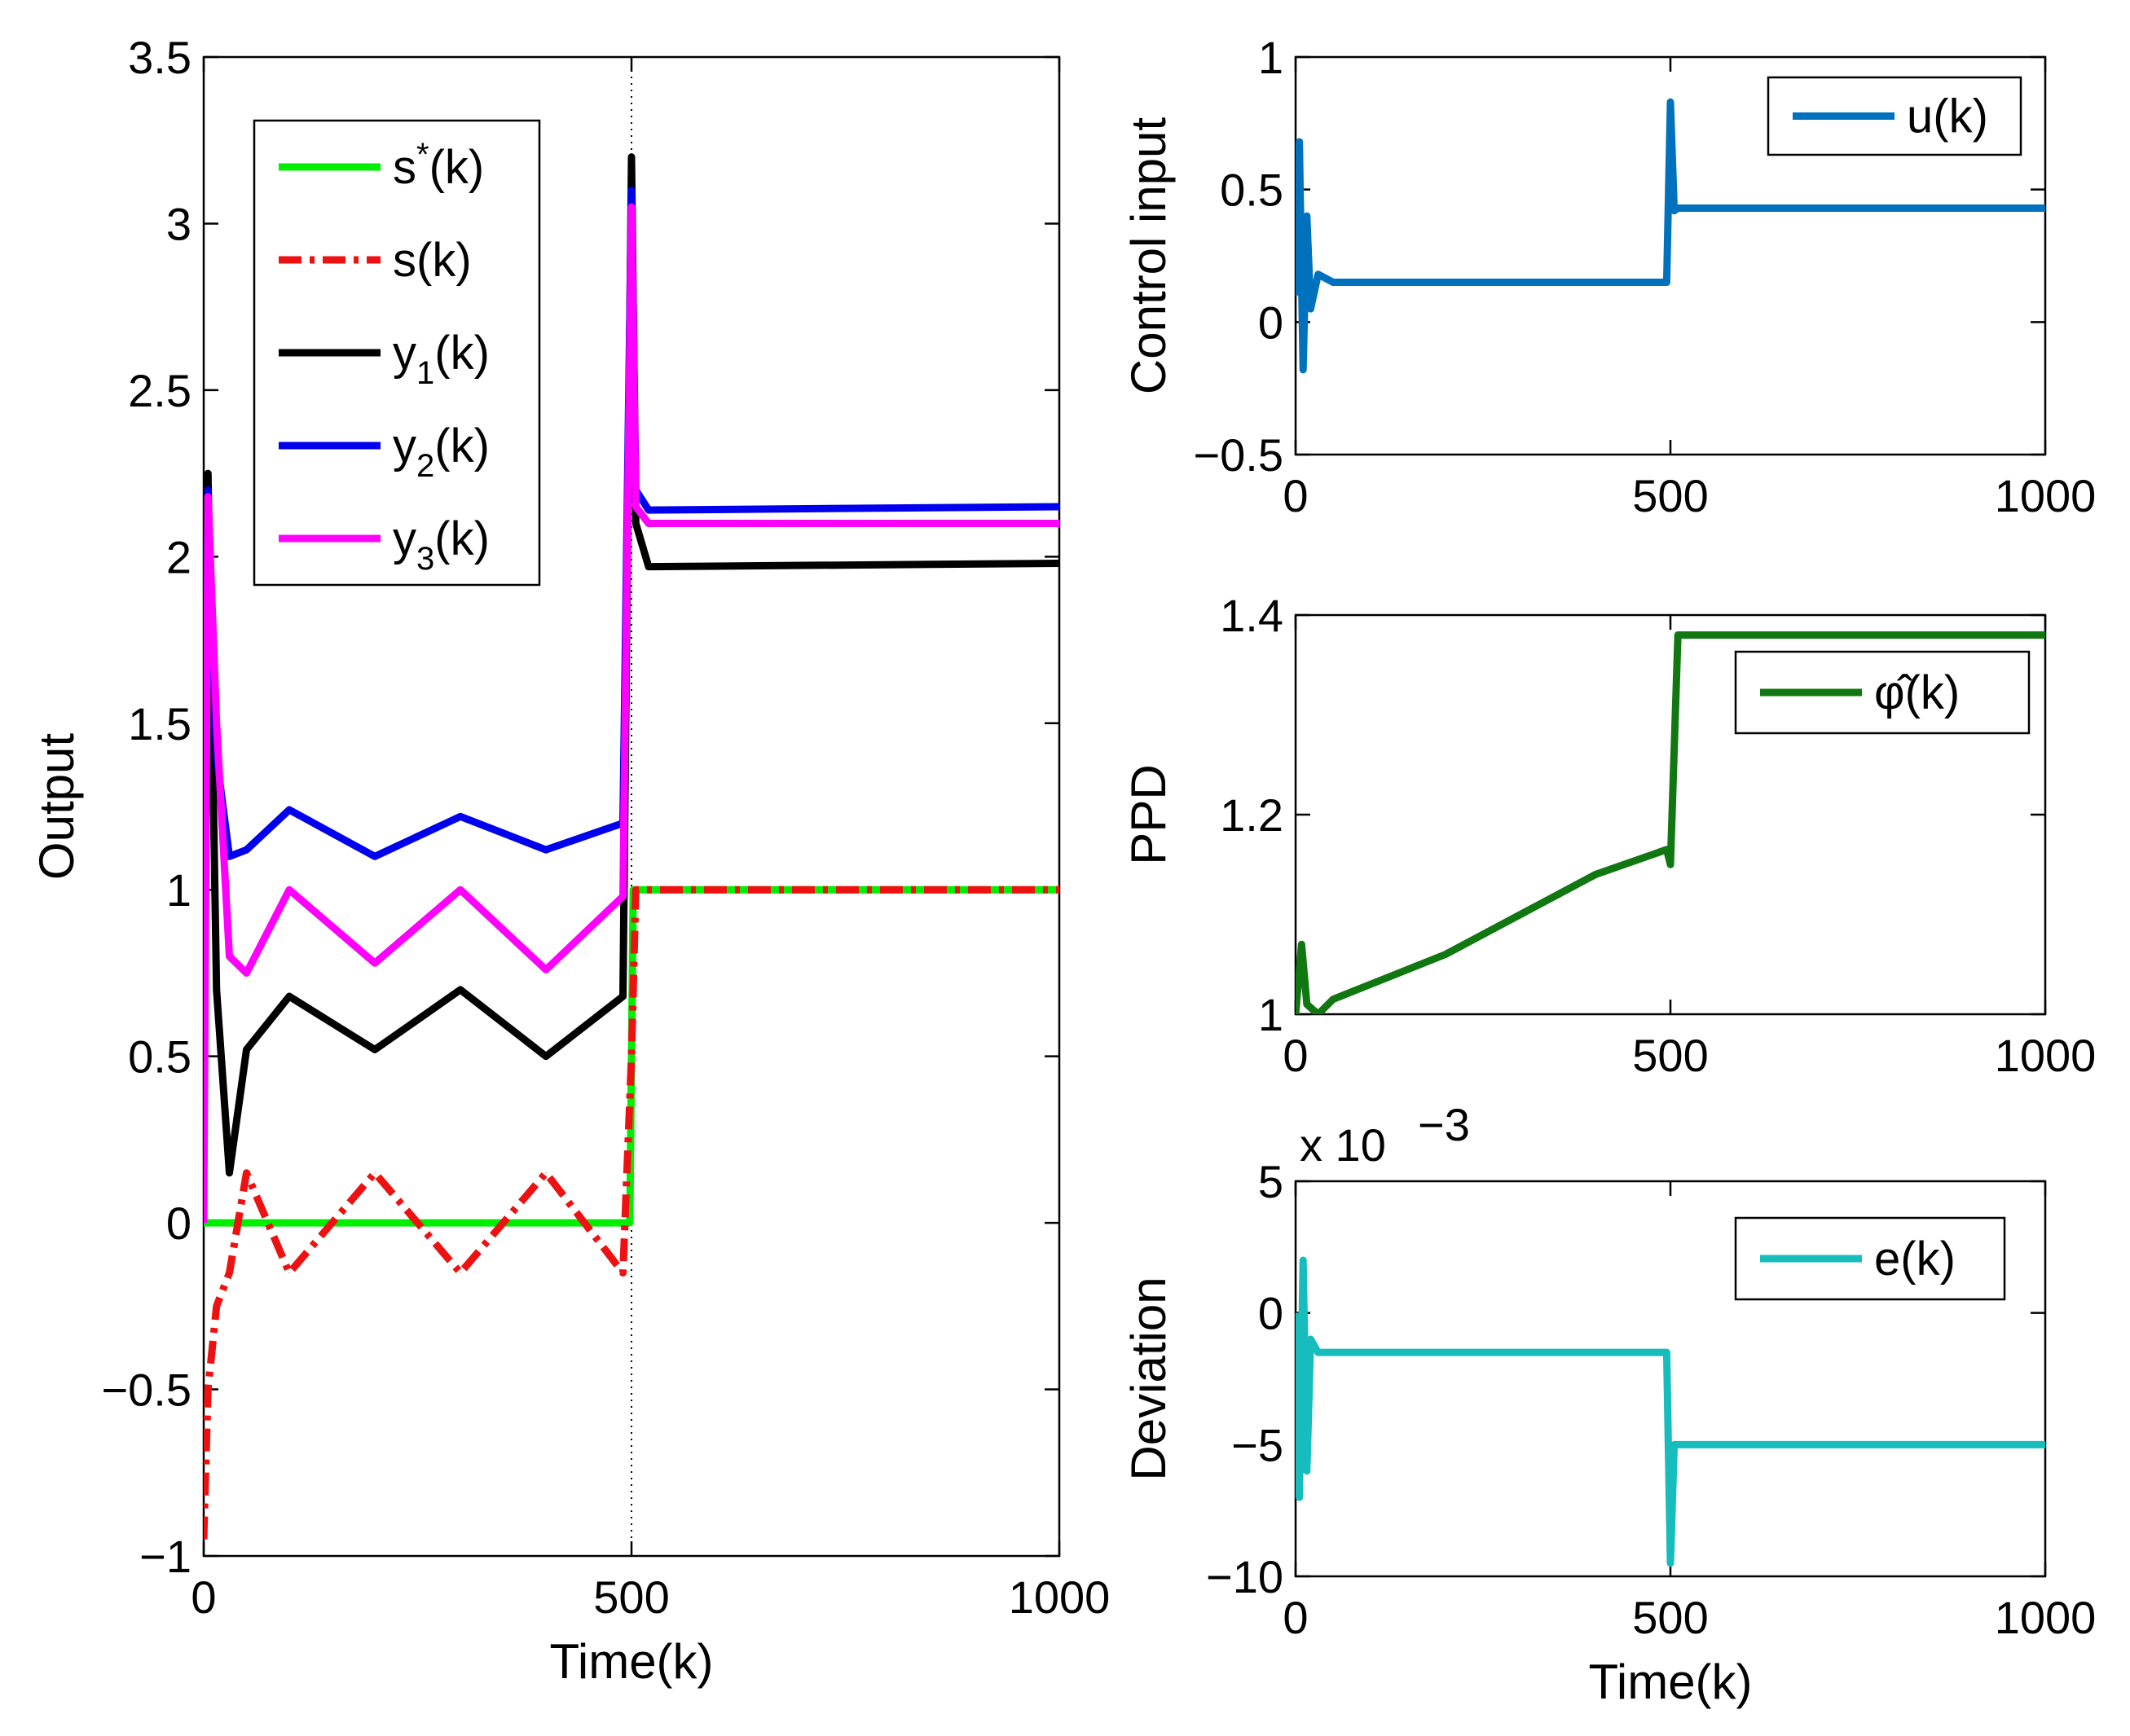 This screenshot has height=1736, width=2130. What do you see at coordinates (1270, 1181) in the screenshot?
I see `y-tick-label: 5` at bounding box center [1270, 1181].